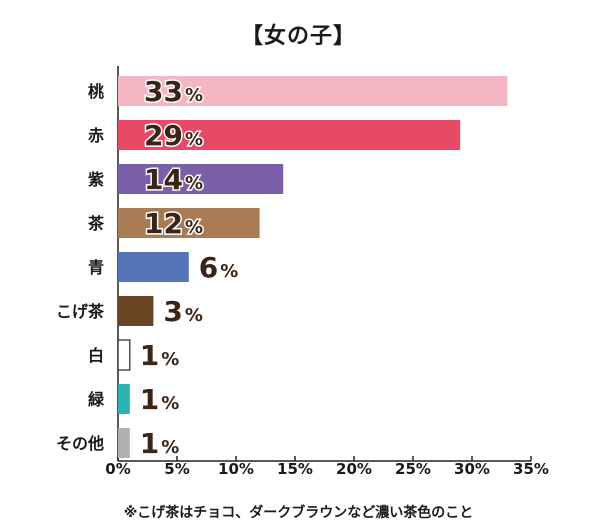 The height and width of the screenshot is (531, 597). Describe the element at coordinates (219, 267) in the screenshot. I see `bar-value-label: 6%` at that location.